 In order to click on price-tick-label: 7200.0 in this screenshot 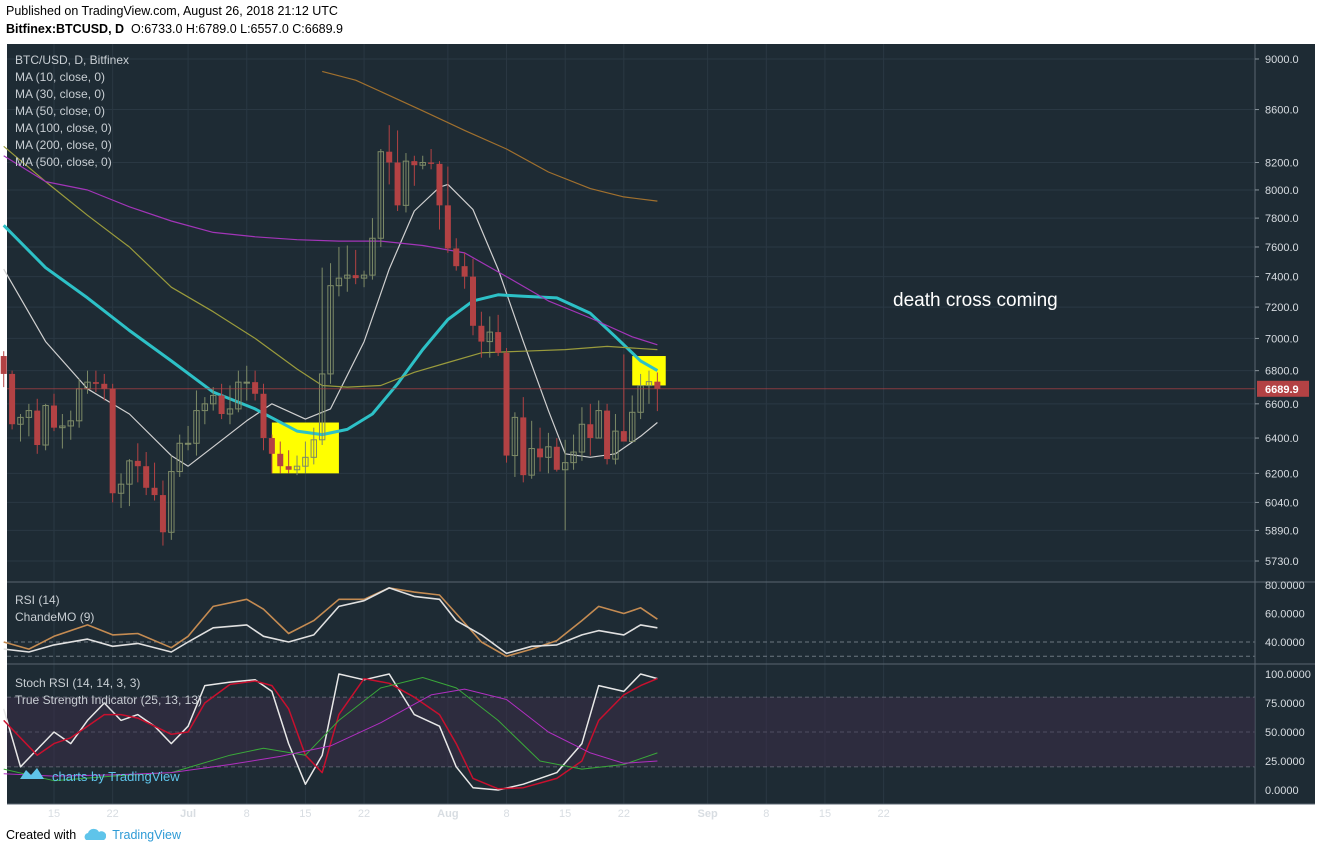, I will do `click(1282, 308)`.